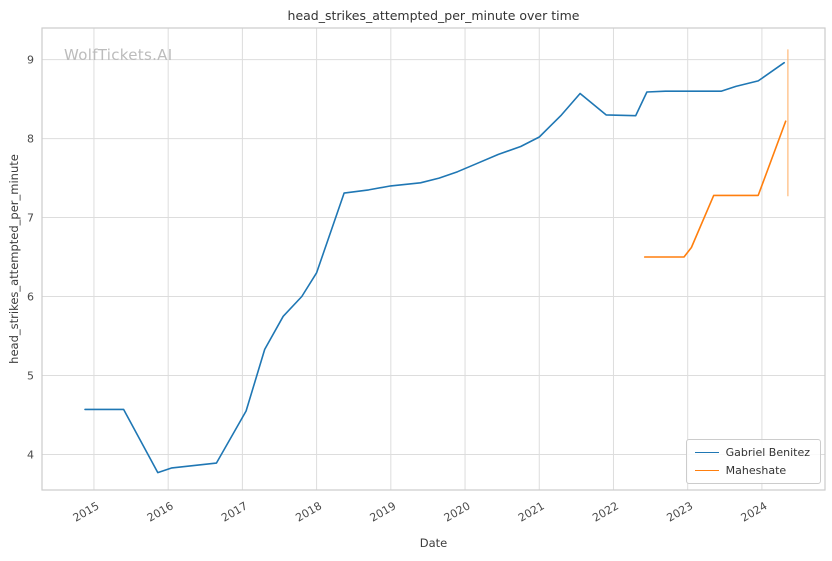 Image resolution: width=832 pixels, height=561 pixels. What do you see at coordinates (433, 543) in the screenshot?
I see `x-axis-label: Date` at bounding box center [433, 543].